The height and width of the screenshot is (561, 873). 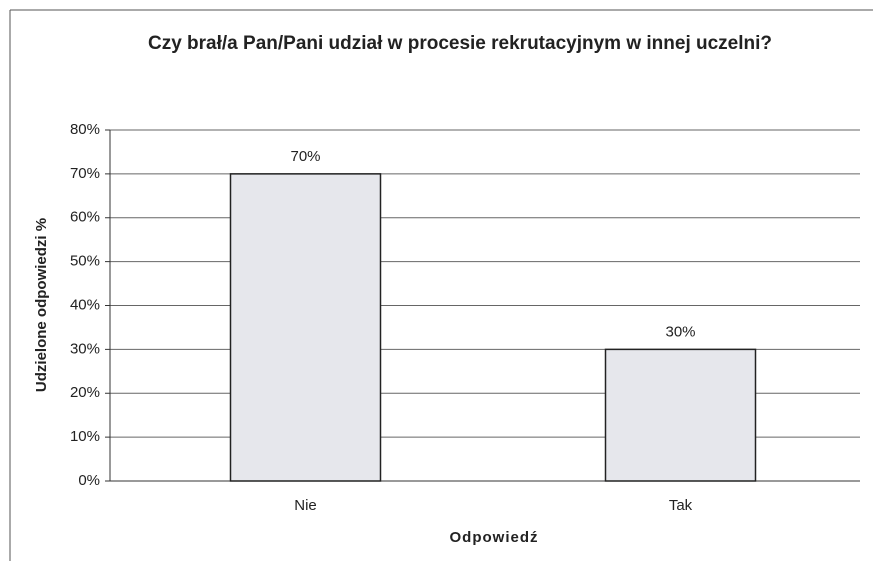 What do you see at coordinates (41, 305) in the screenshot?
I see `y-axis-title: Udzielone odpowiedzi %` at bounding box center [41, 305].